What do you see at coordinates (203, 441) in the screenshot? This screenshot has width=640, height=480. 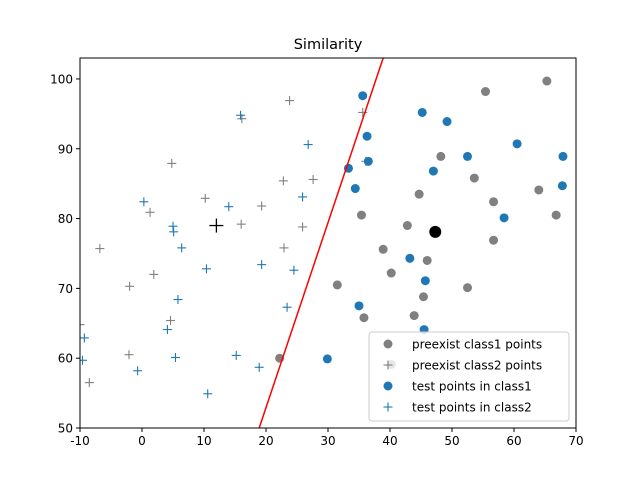 I see `x-tick-label: 10` at bounding box center [203, 441].